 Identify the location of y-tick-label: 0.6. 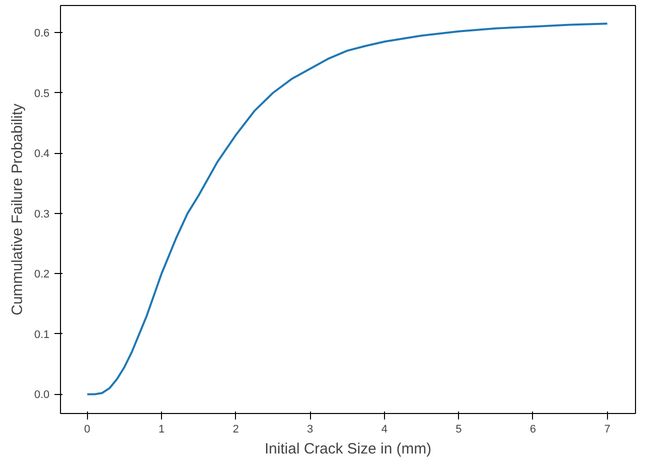
(42, 34).